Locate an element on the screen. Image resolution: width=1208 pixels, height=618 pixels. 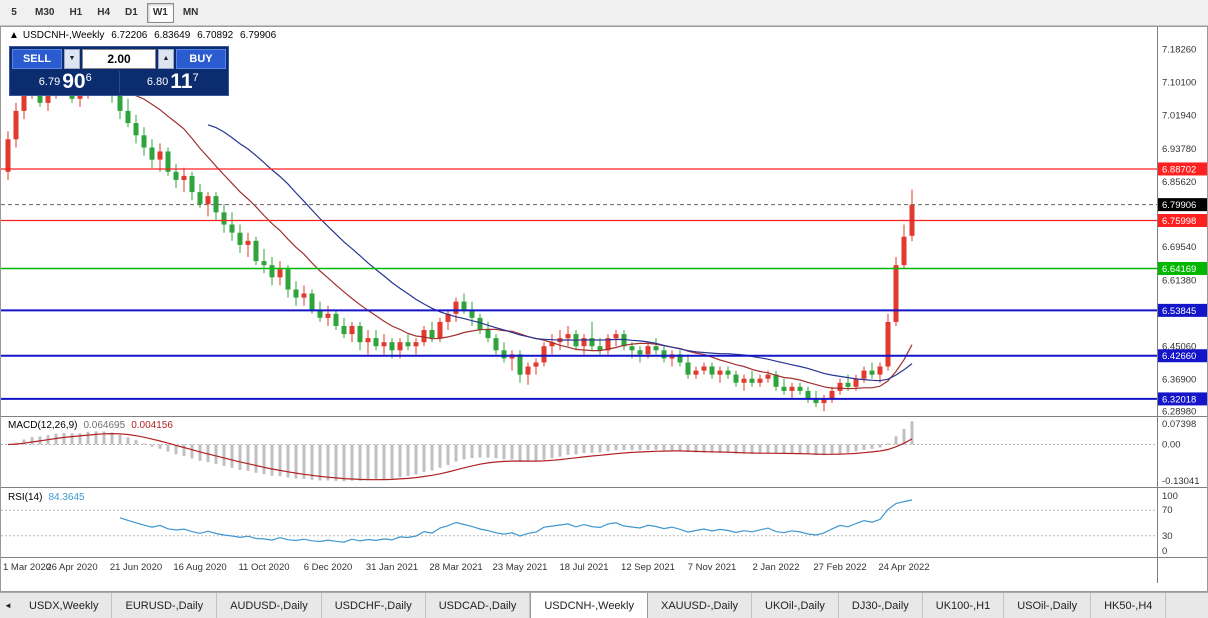
svg-text: 6.64169 is located at coordinates (1179, 269).